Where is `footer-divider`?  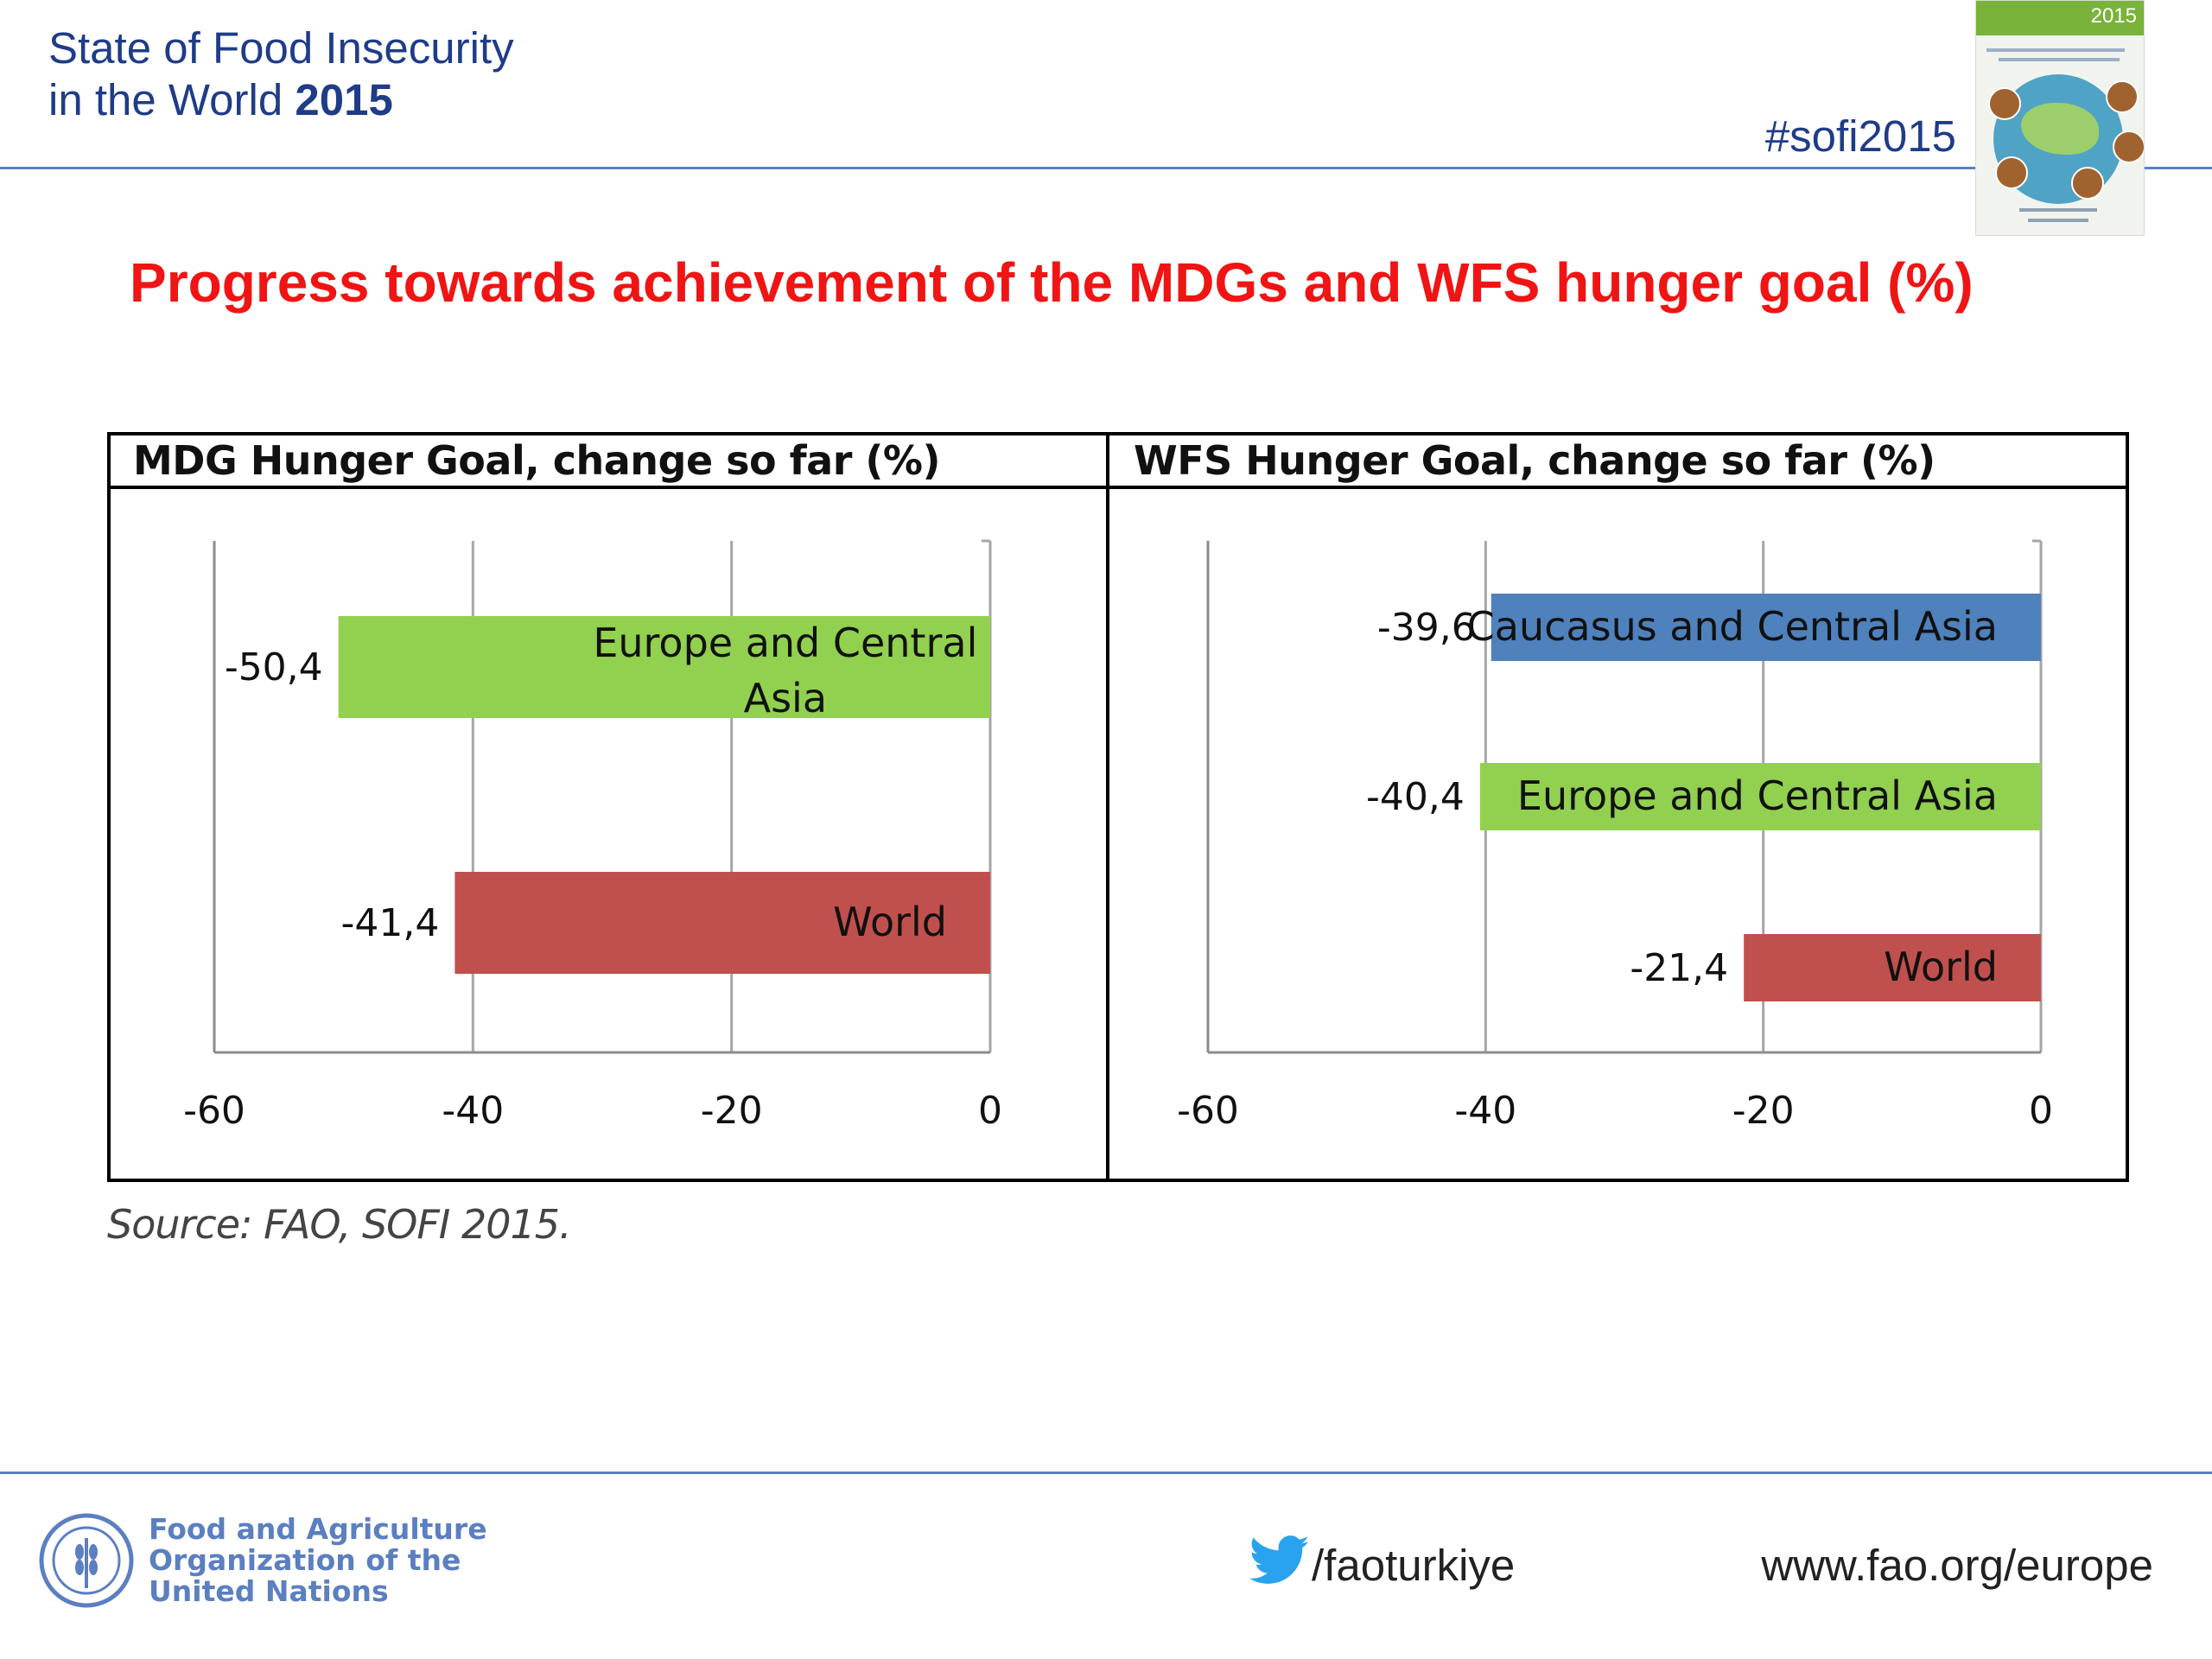
footer-divider is located at coordinates (1106, 1472).